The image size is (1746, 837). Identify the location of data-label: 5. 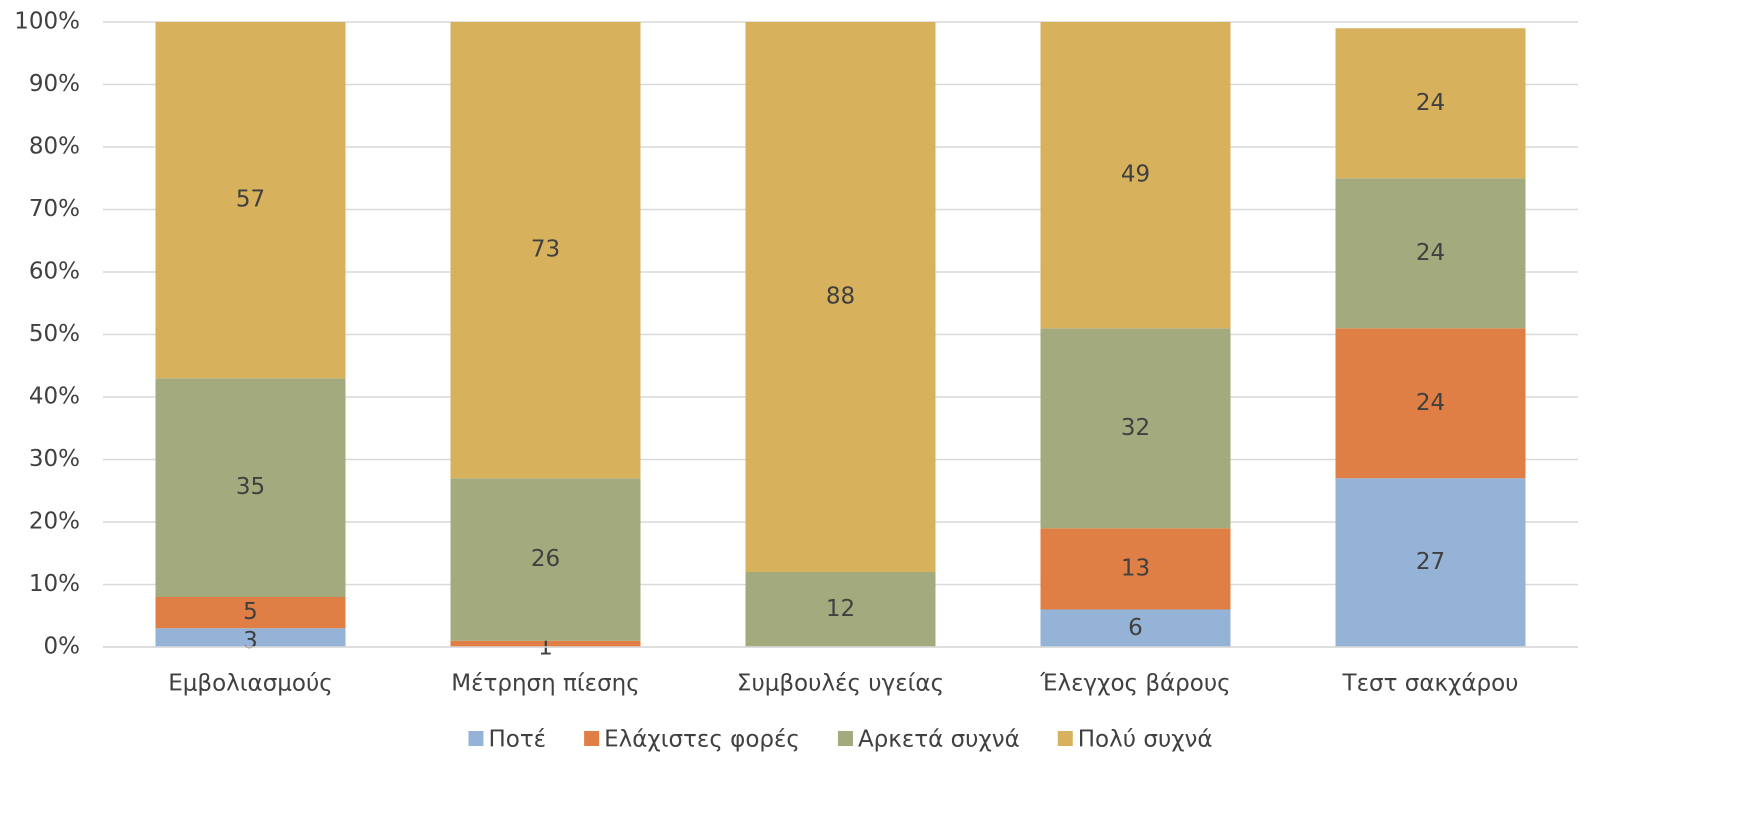
(250, 612).